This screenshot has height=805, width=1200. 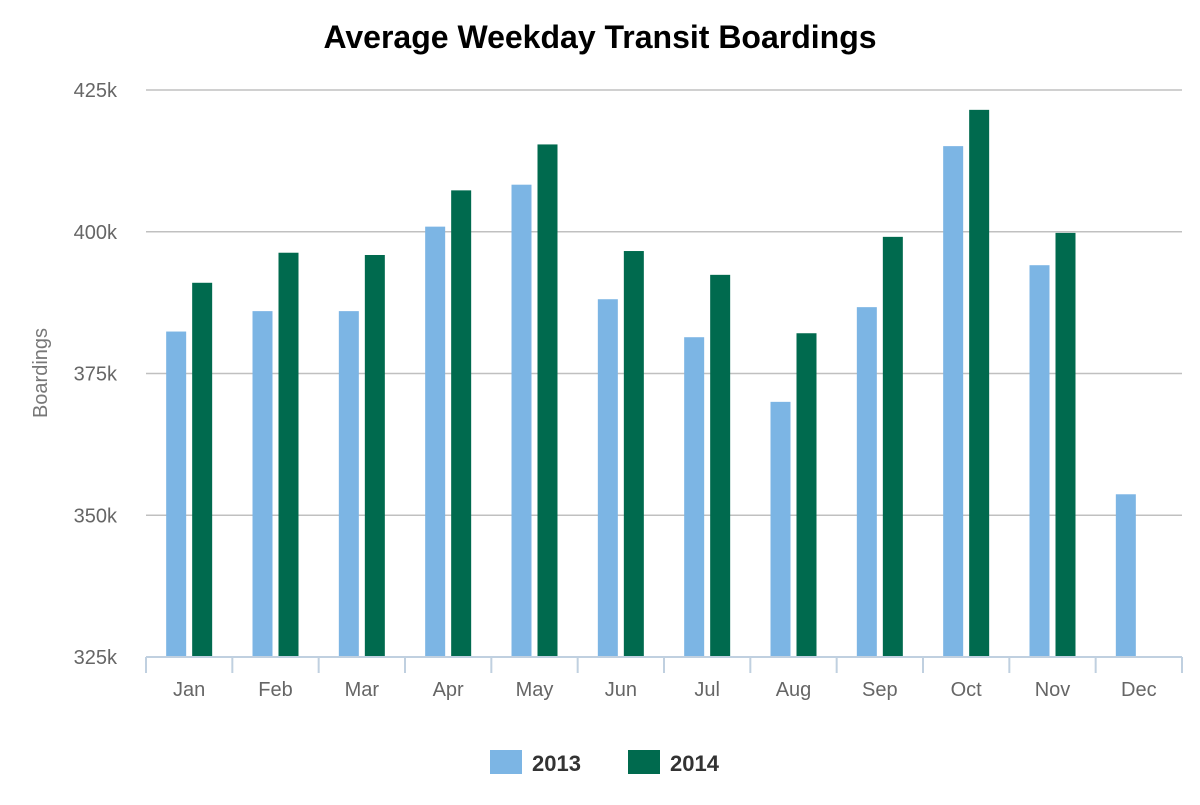 I want to click on x-tick-label: Jun, so click(x=621, y=690).